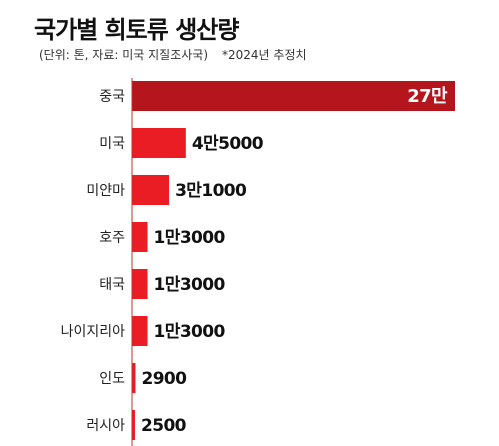  Describe the element at coordinates (211, 191) in the screenshot. I see `data-label: 3만1000` at that location.